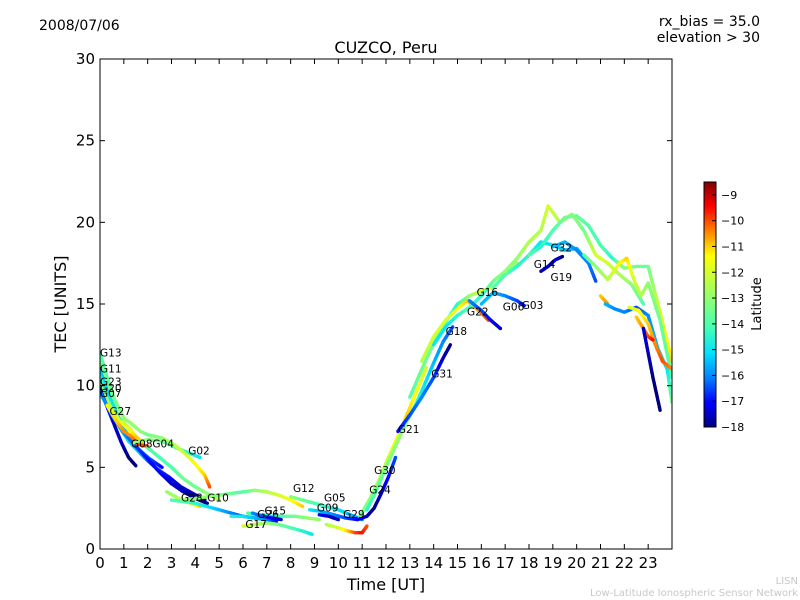 This screenshot has width=800, height=600. Describe the element at coordinates (385, 471) in the screenshot. I see `satellite-label: G30` at that location.